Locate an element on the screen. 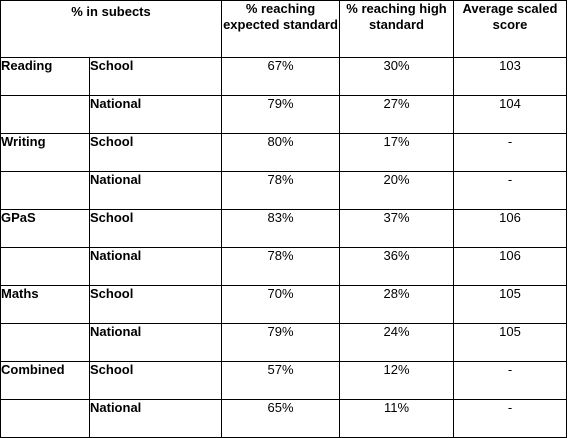 The height and width of the screenshot is (438, 569). high-value: 36% is located at coordinates (396, 266).